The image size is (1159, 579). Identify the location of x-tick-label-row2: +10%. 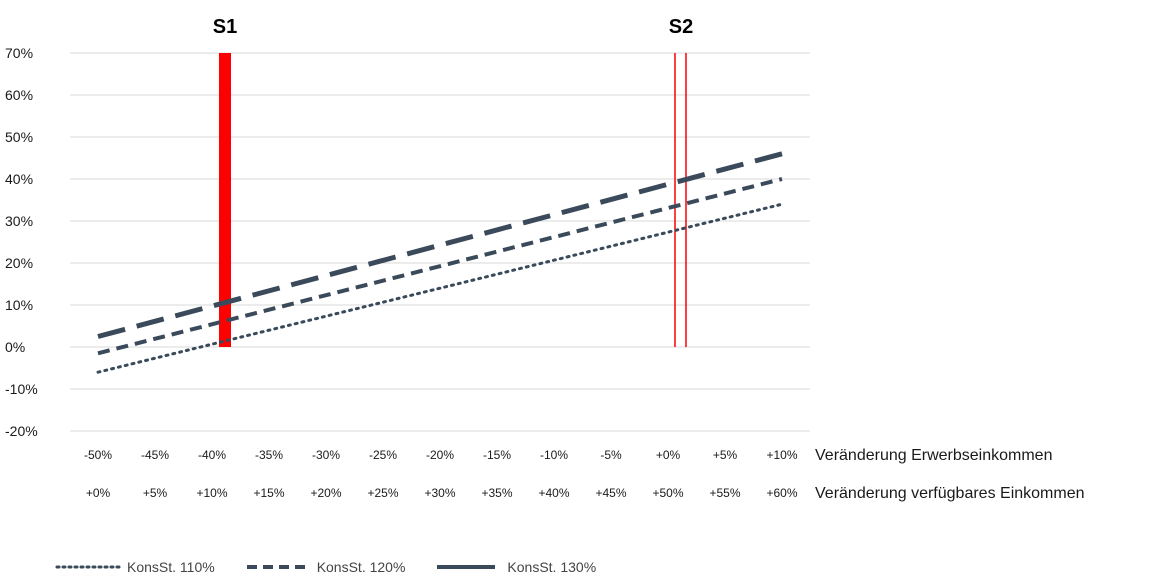
(211, 493).